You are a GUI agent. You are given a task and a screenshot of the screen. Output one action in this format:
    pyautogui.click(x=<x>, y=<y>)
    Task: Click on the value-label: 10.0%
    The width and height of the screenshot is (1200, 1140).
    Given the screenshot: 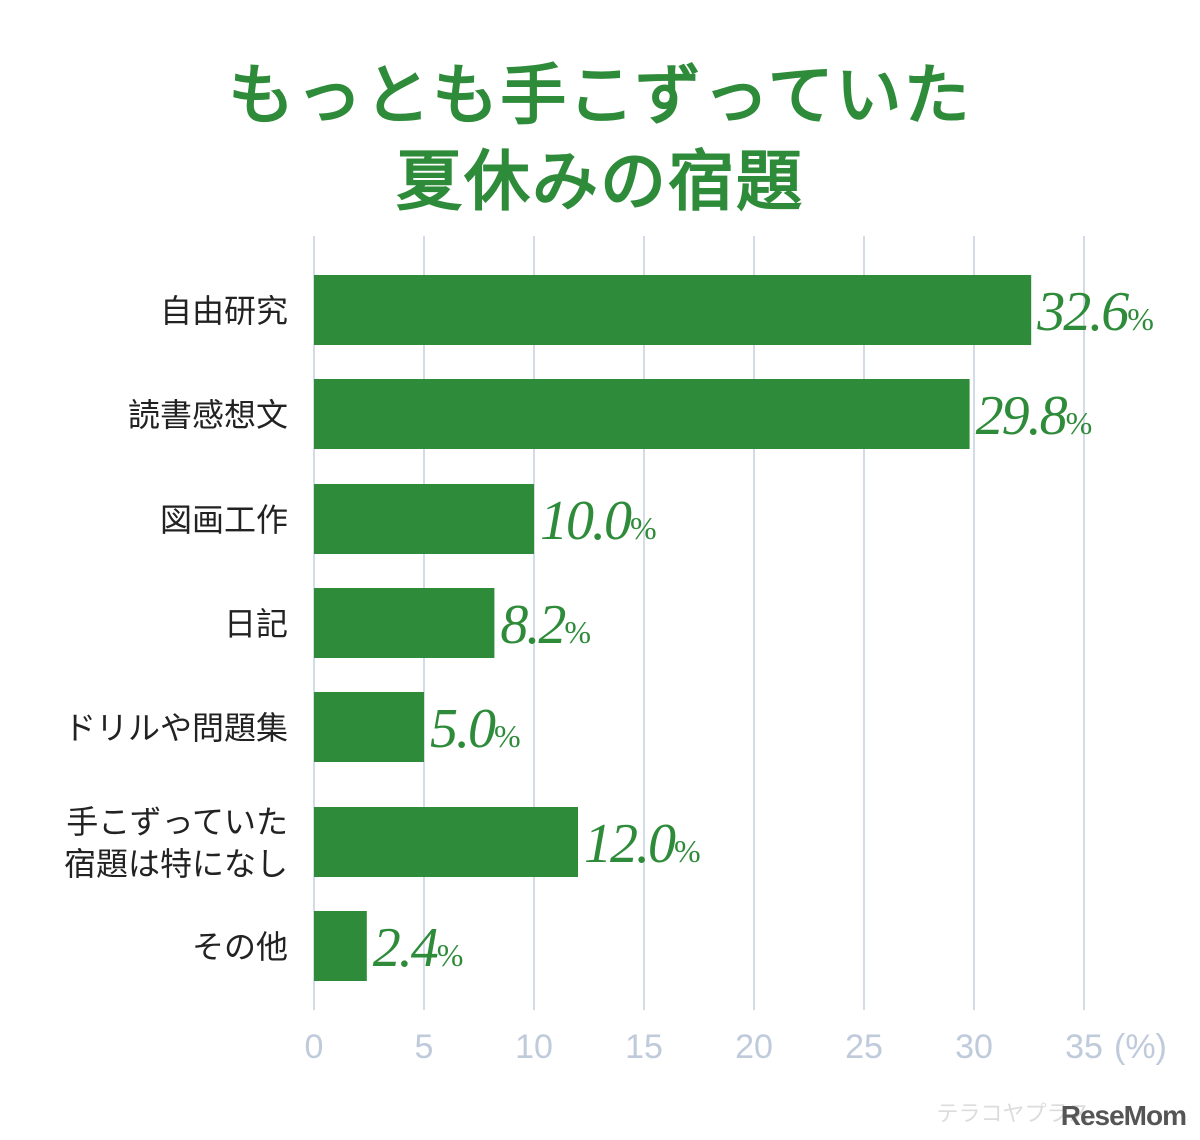 What is the action you would take?
    pyautogui.click(x=598, y=521)
    